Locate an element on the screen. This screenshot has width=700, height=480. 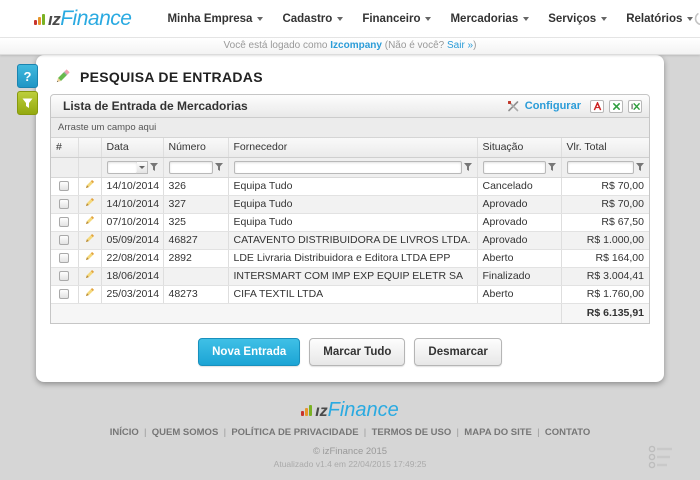
footer-link-quem-somos: QUEM SOMOS is located at coordinates (192, 432).